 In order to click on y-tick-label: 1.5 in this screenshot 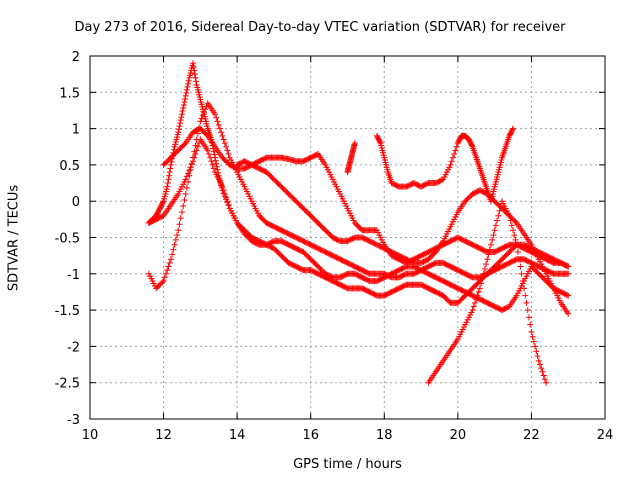, I will do `click(69, 93)`.